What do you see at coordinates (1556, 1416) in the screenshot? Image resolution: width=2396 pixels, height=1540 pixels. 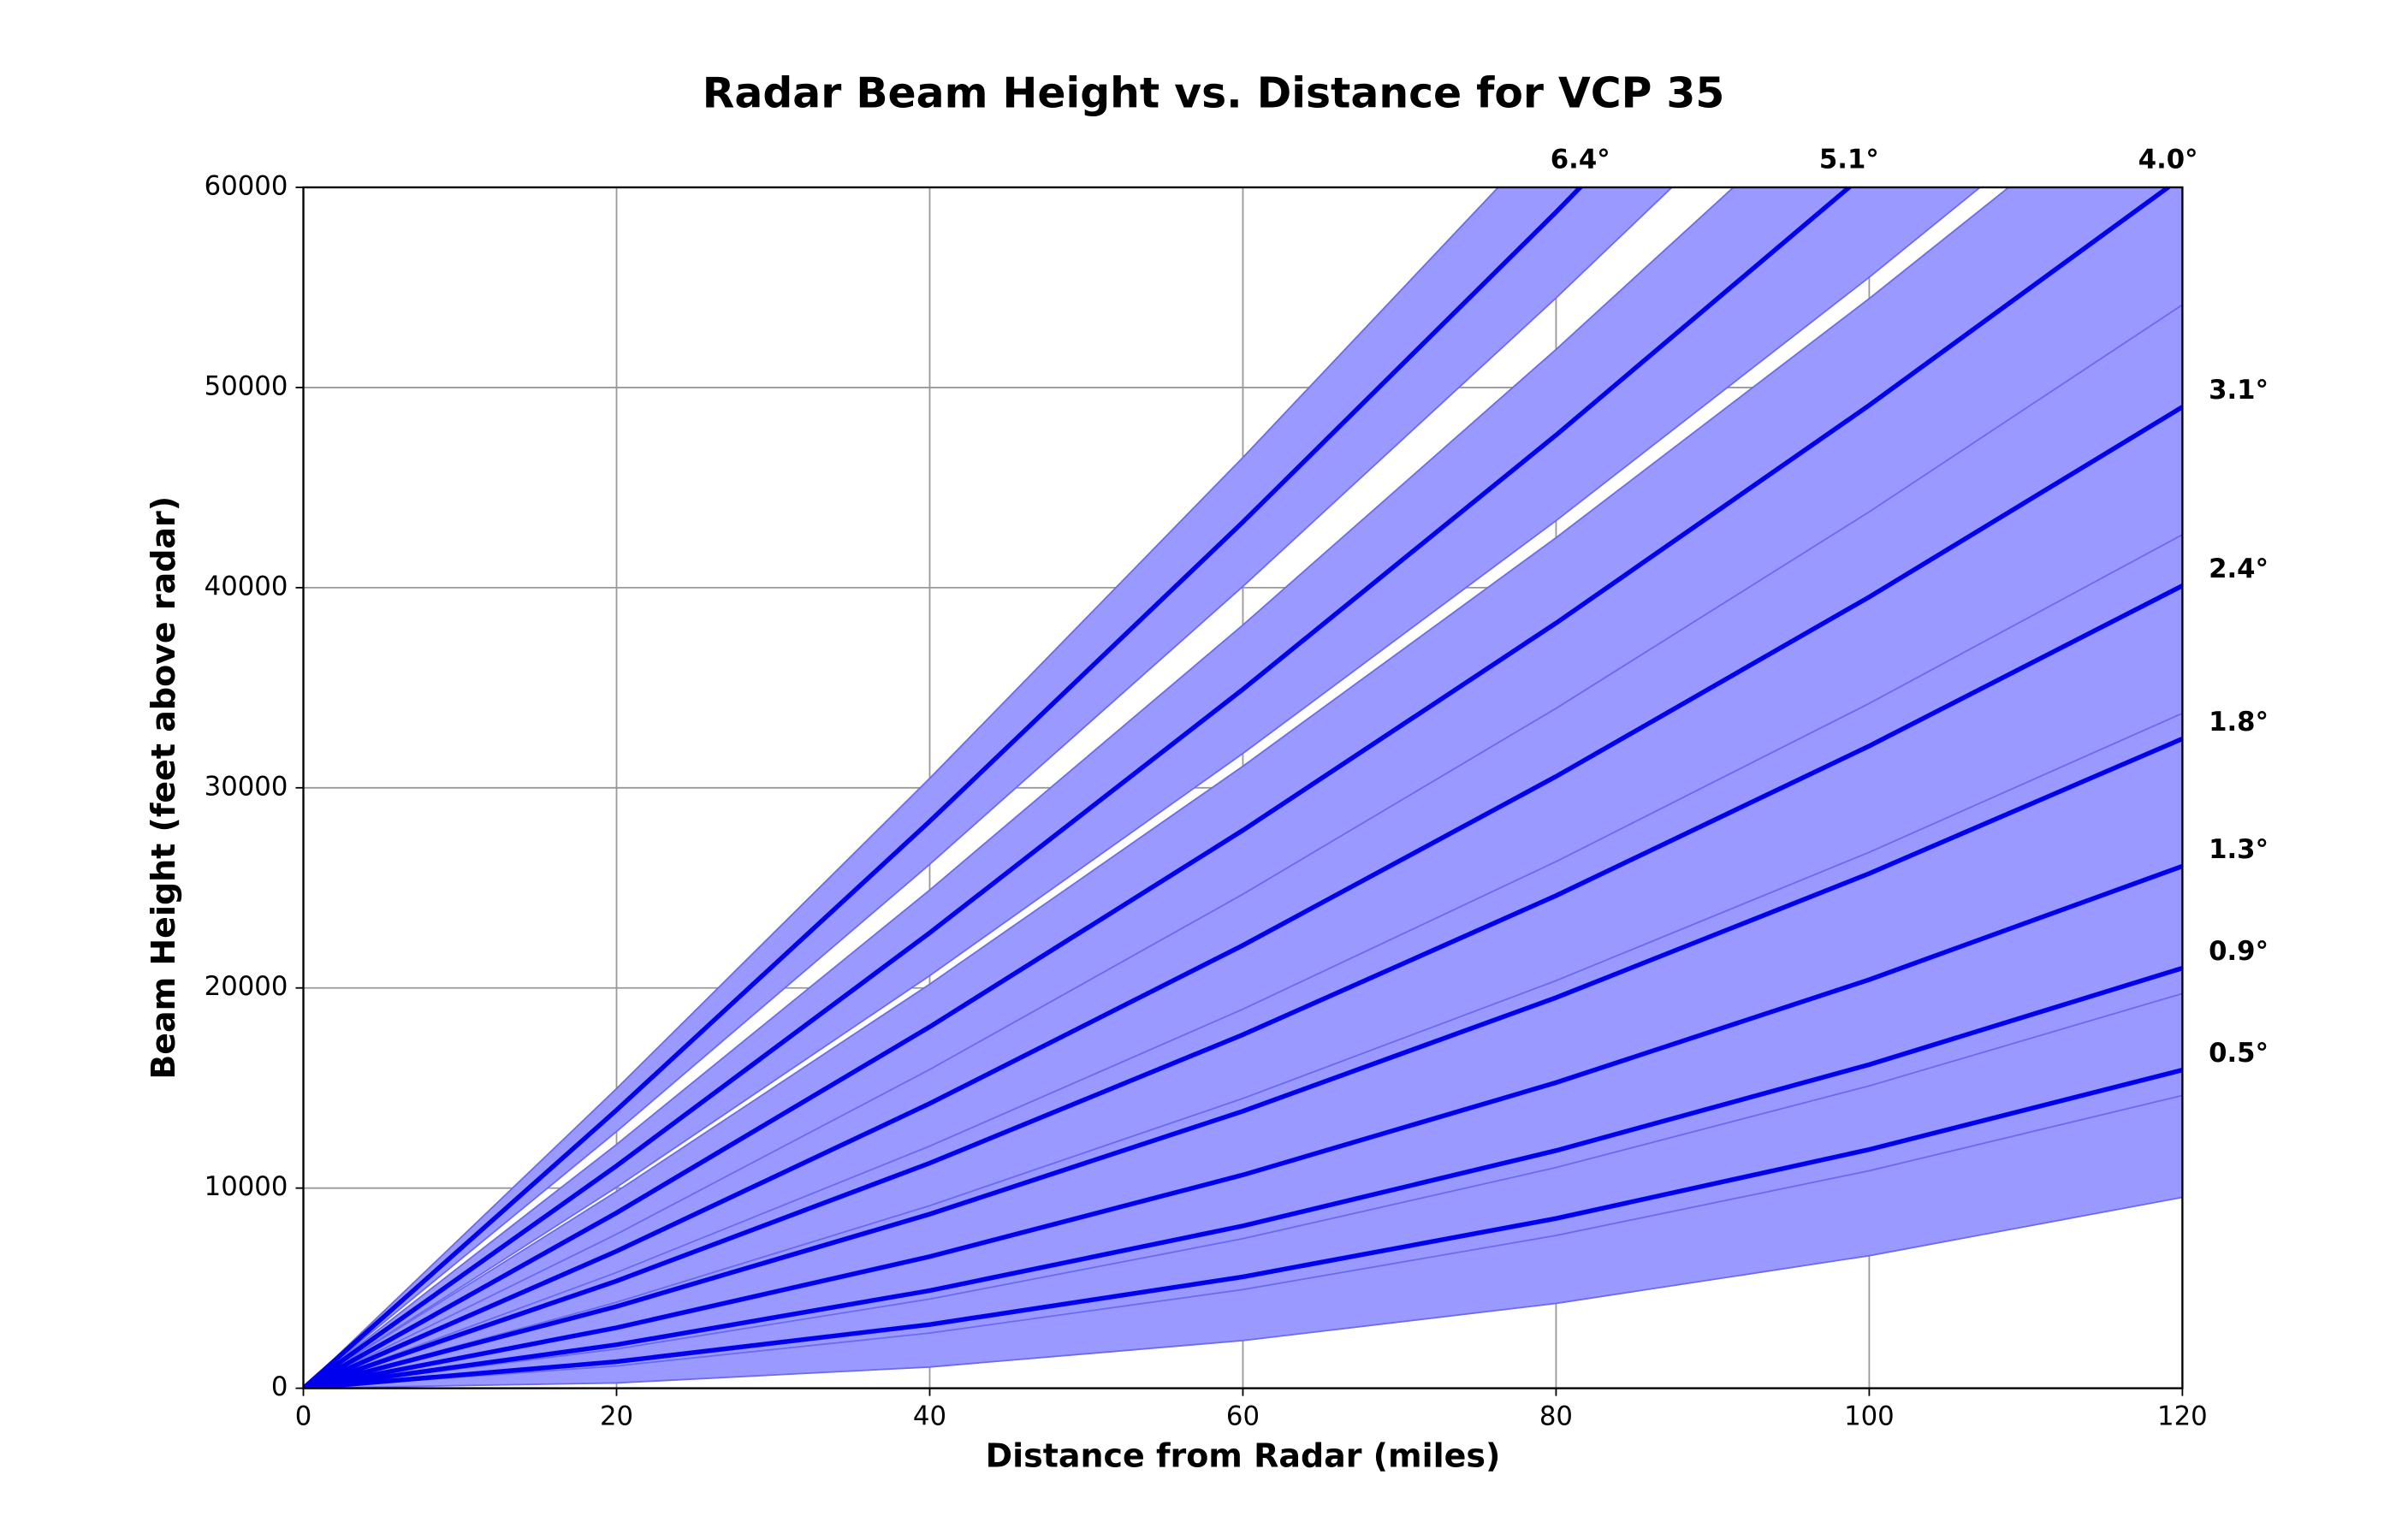 I see `x-tick-label: 80` at bounding box center [1556, 1416].